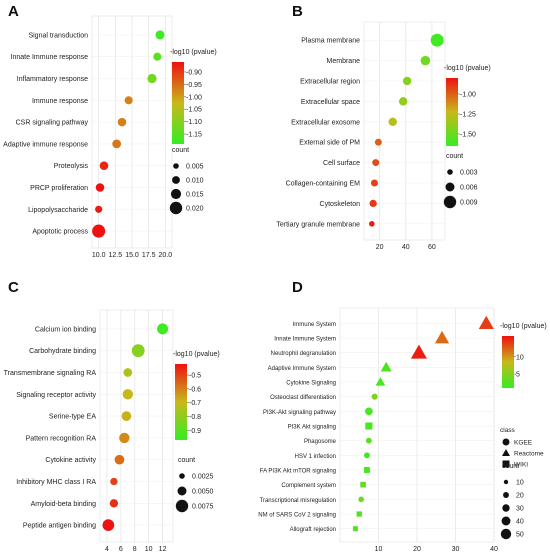 Image resolution: width=550 pixels, height=559 pixels. What do you see at coordinates (297, 11) in the screenshot?
I see `panel-letter: B` at bounding box center [297, 11].